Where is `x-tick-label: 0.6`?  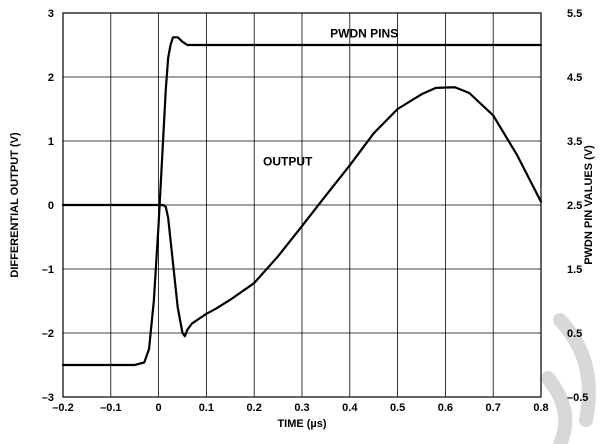 x-tick-label: 0.6 is located at coordinates (445, 408).